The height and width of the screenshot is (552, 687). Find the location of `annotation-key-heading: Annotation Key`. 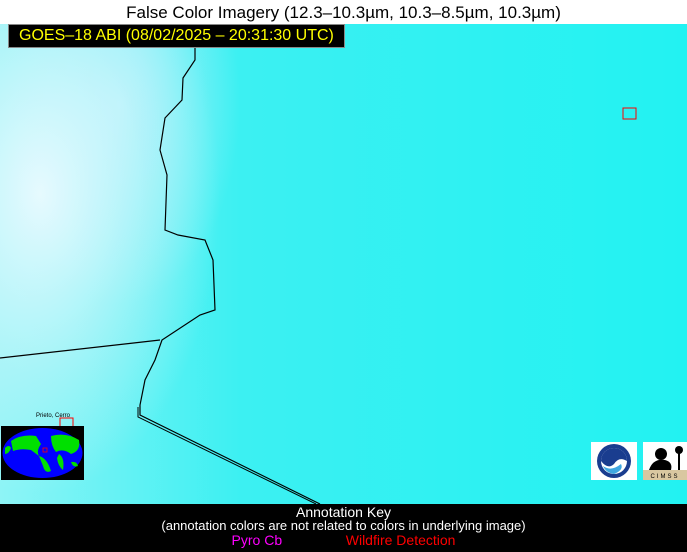

annotation-key-heading: Annotation Key is located at coordinates (343, 512).